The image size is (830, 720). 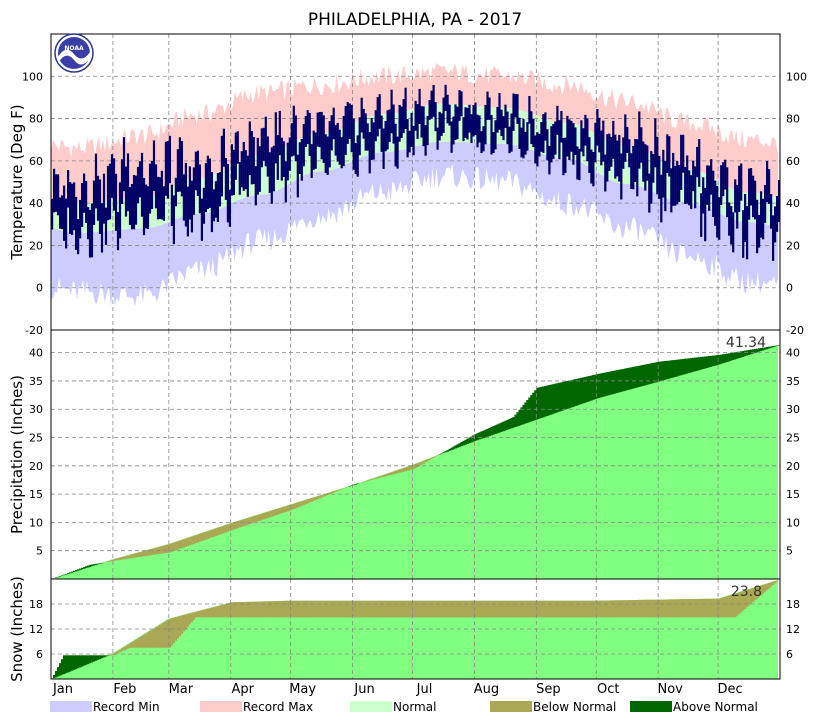 I want to click on noaa-logo-icon: NOAA, so click(x=74, y=53).